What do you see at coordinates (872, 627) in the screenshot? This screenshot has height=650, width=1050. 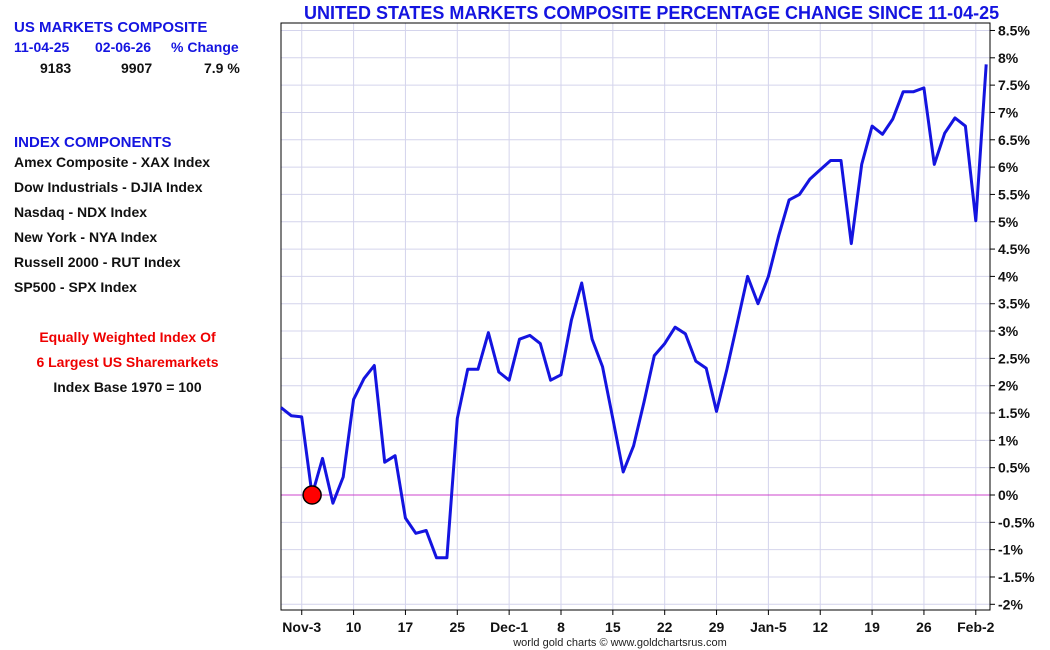 I see `x-tick-label: 19` at bounding box center [872, 627].